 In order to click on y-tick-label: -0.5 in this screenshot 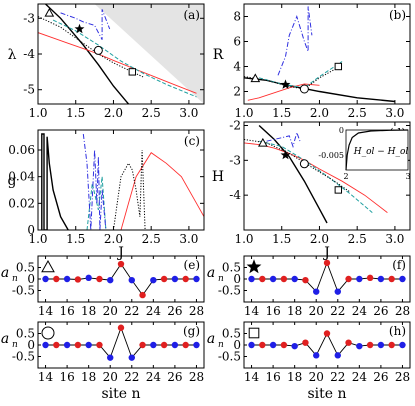, I will do `click(23, 357)`.